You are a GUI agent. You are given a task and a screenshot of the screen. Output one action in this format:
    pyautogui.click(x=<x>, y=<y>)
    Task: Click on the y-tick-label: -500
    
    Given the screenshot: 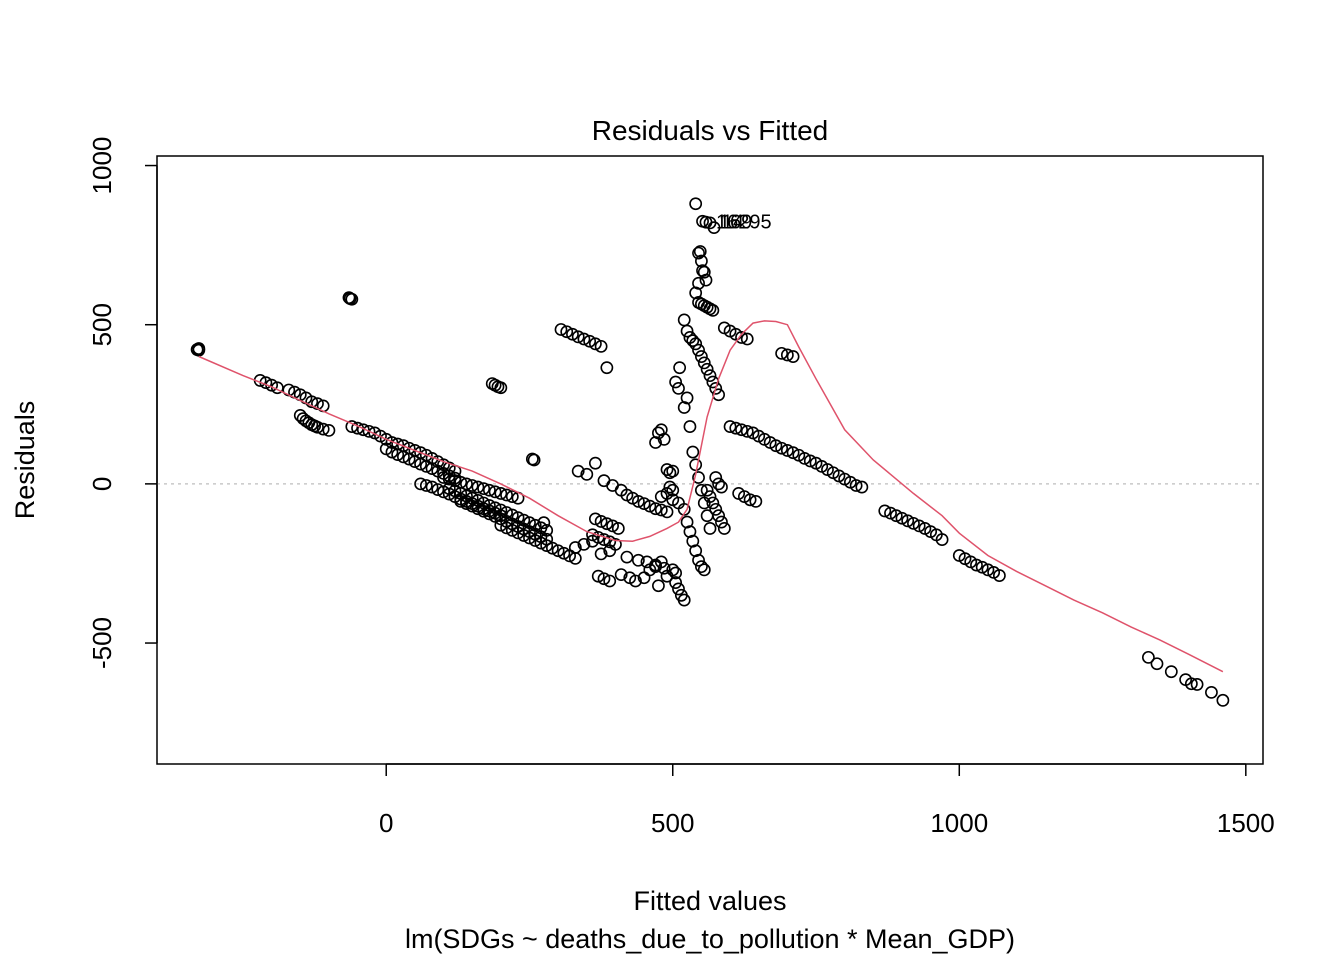 What is the action you would take?
    pyautogui.click(x=102, y=643)
    